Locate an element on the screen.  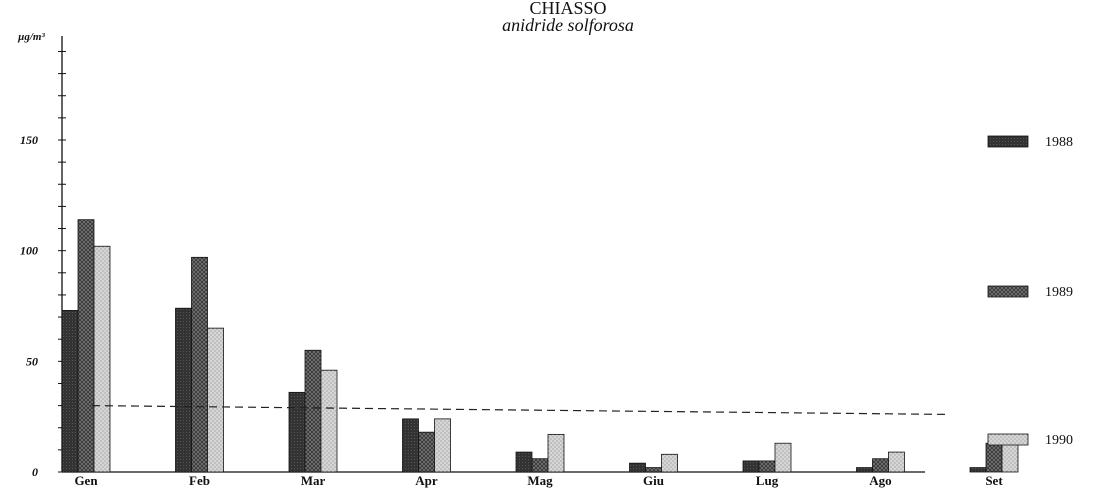
legend-label-1990: 1990 is located at coordinates (1059, 440).